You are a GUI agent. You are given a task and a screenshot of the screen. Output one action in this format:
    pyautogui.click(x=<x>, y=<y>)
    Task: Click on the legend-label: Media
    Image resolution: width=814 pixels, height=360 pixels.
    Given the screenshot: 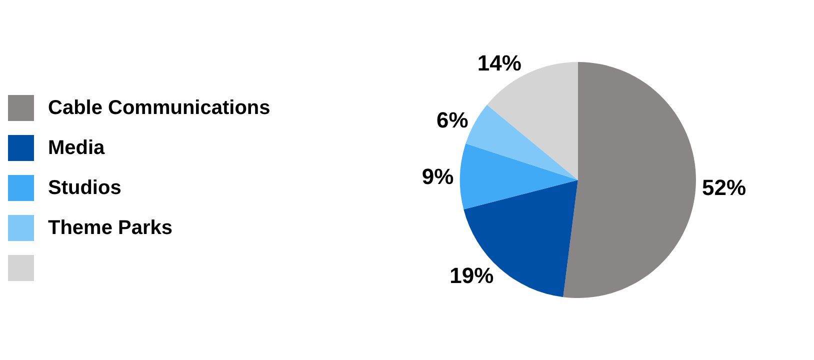 What is the action you would take?
    pyautogui.click(x=76, y=148)
    